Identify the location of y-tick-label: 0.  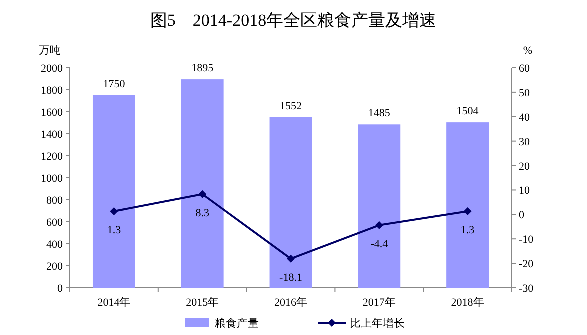
(61, 289).